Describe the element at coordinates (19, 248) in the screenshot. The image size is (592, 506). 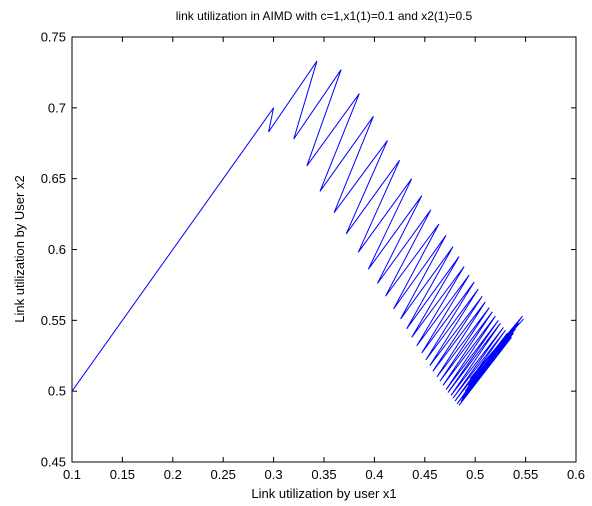
I see `y-axis-label: Link utilization by User x2` at that location.